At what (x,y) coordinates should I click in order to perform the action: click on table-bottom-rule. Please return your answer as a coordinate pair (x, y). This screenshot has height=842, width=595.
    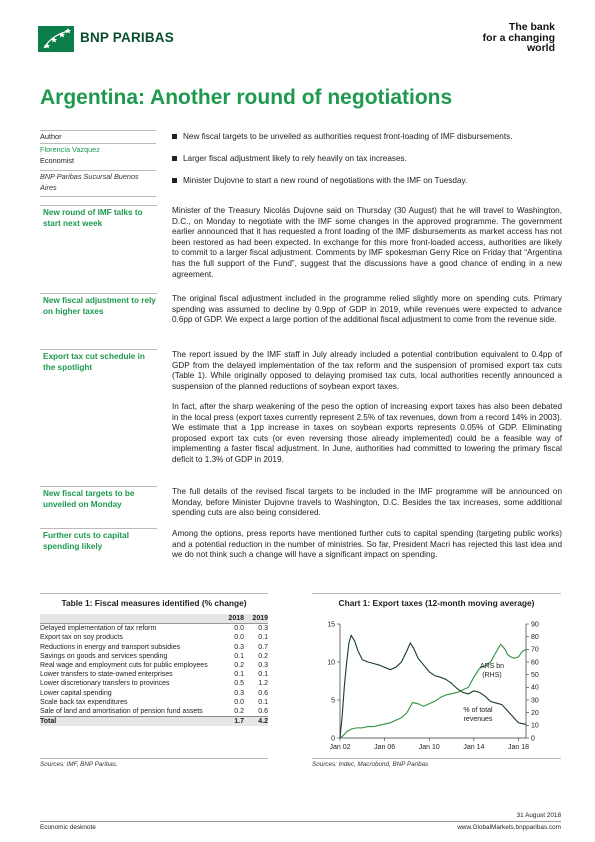
    Looking at the image, I should click on (154, 758).